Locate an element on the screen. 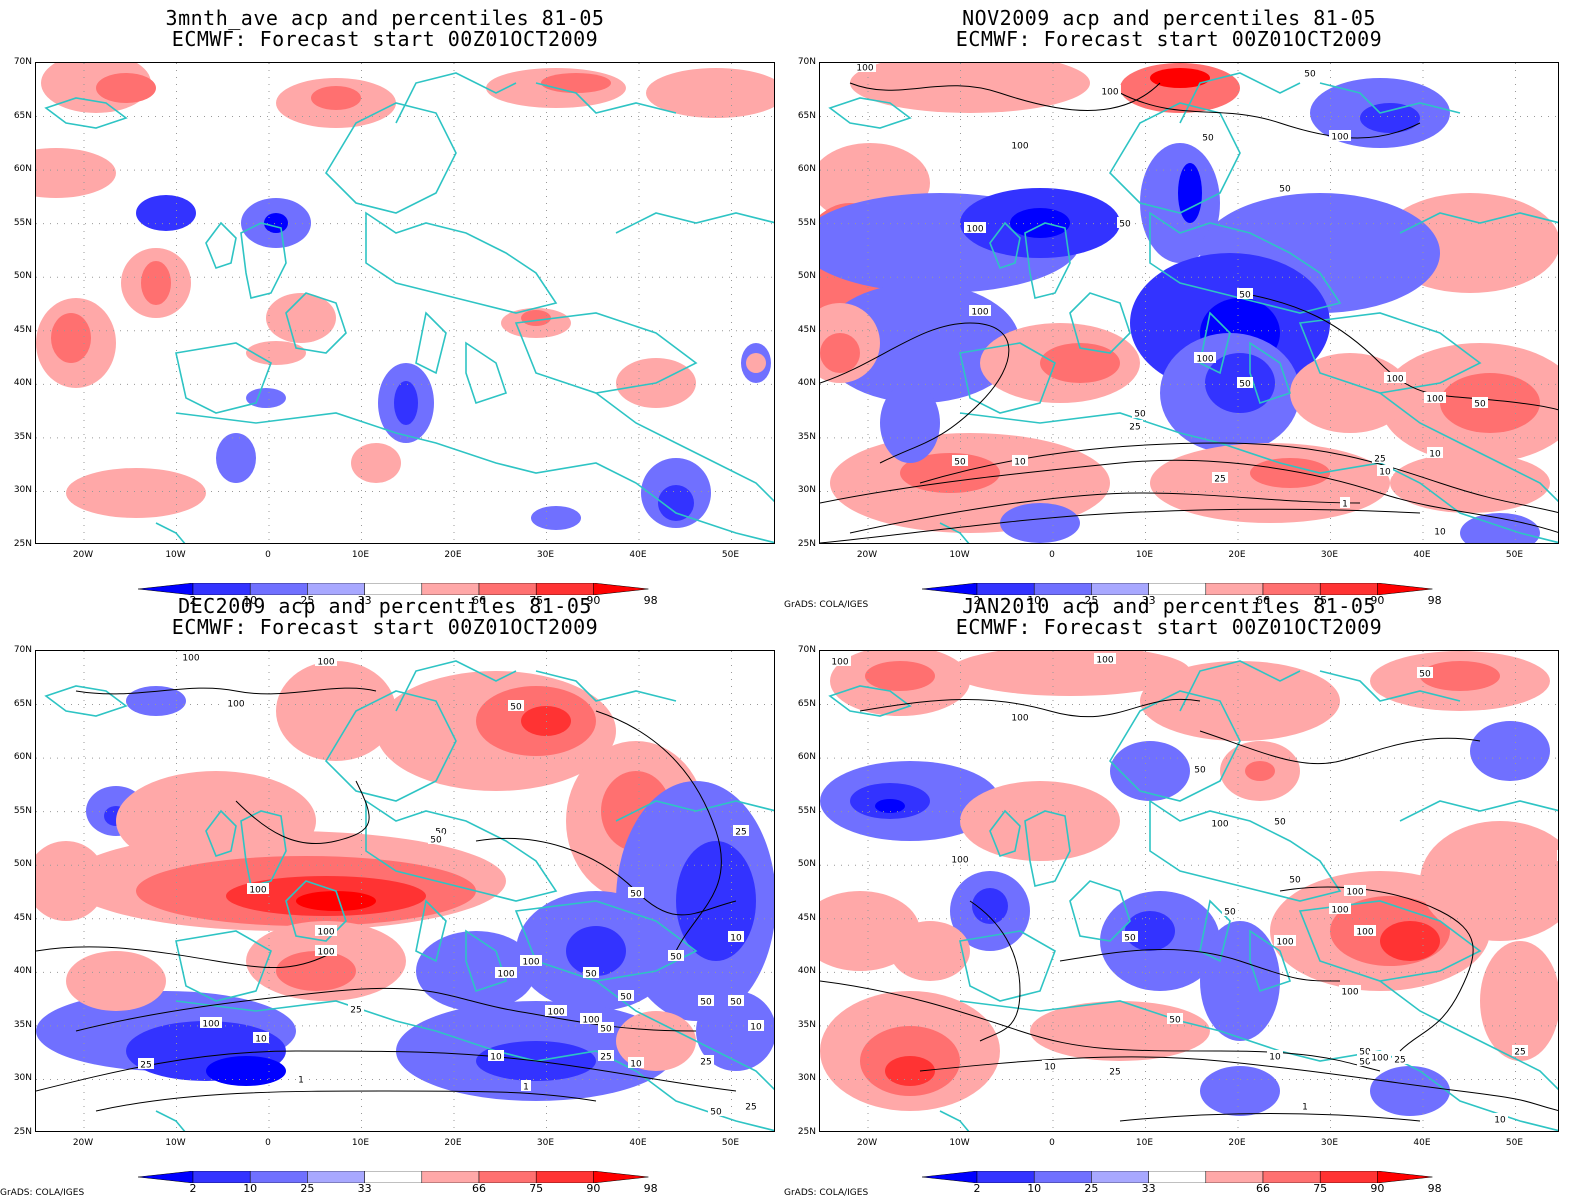 The height and width of the screenshot is (1198, 1596). longitude-label: 10W is located at coordinates (175, 1143).